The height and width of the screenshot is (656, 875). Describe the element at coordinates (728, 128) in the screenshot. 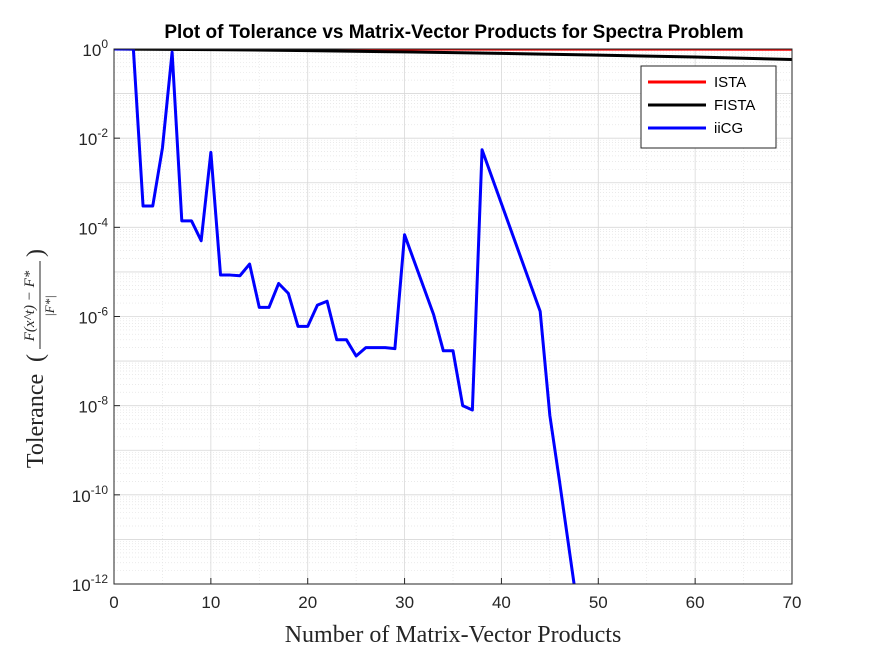

I see `legend-label-iicg: iiCG` at that location.